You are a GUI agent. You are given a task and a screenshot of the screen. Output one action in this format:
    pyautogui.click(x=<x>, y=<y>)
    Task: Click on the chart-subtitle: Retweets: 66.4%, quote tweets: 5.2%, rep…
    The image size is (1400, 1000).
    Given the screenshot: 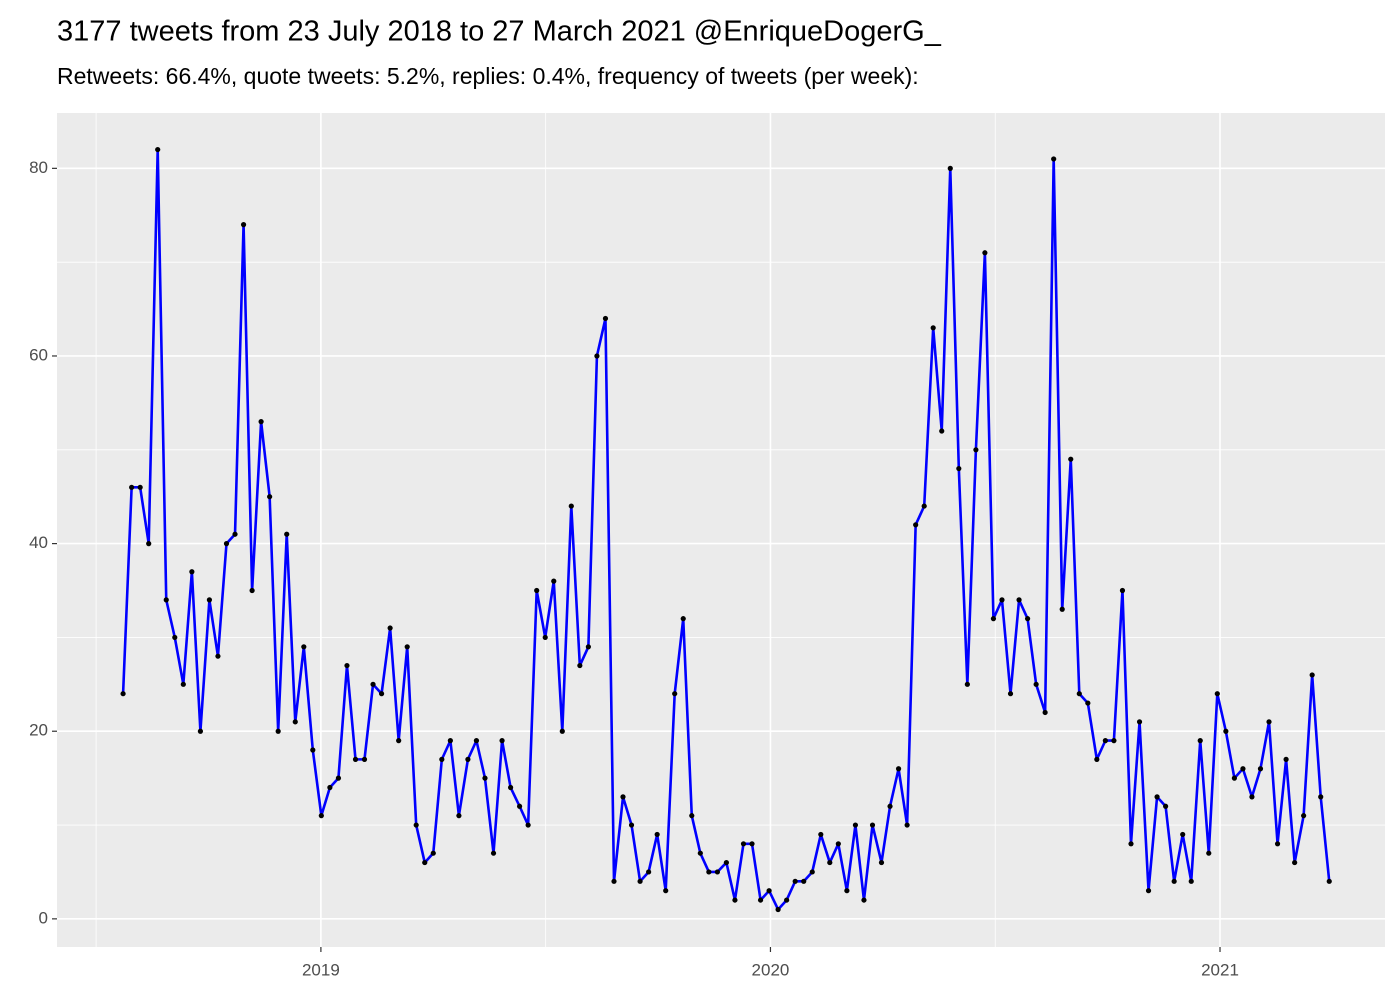 What is the action you would take?
    pyautogui.click(x=488, y=76)
    